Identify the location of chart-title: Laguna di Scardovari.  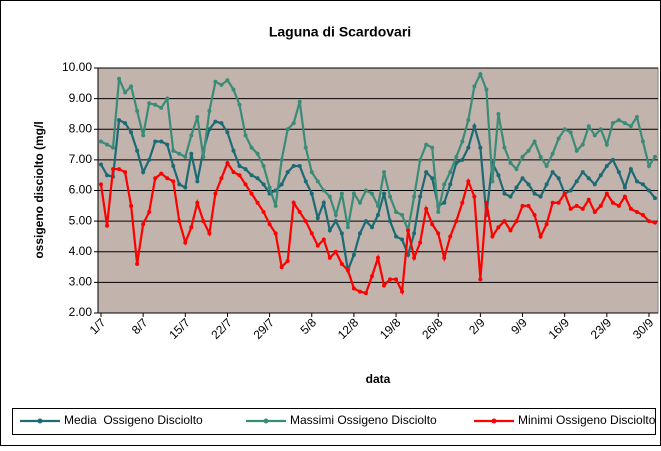
(340, 32).